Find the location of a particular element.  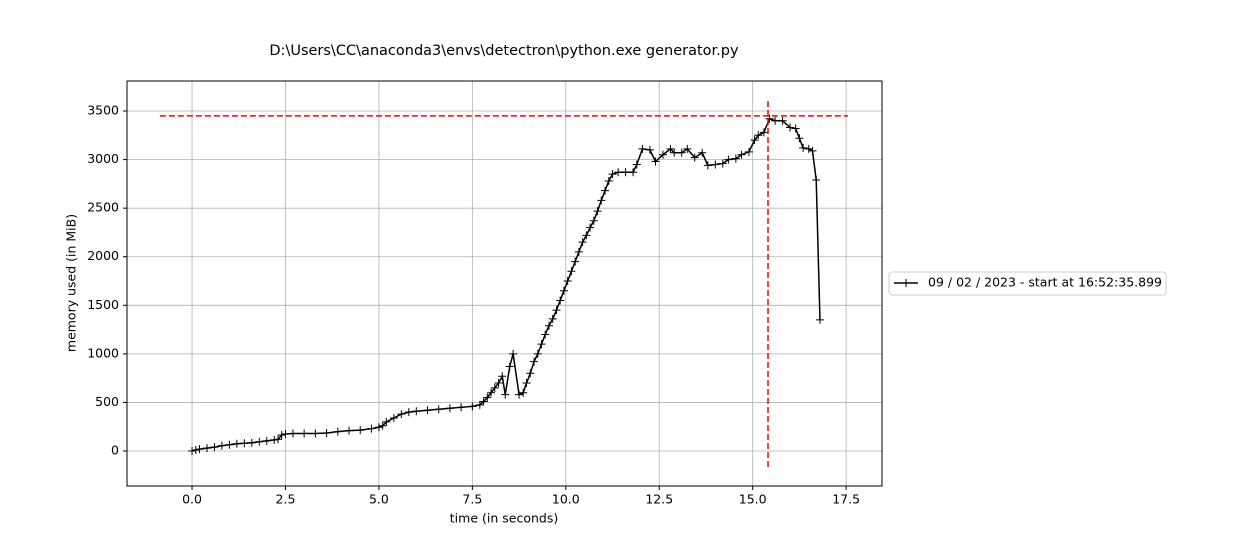

x-tick-label: 2.5 is located at coordinates (286, 499).